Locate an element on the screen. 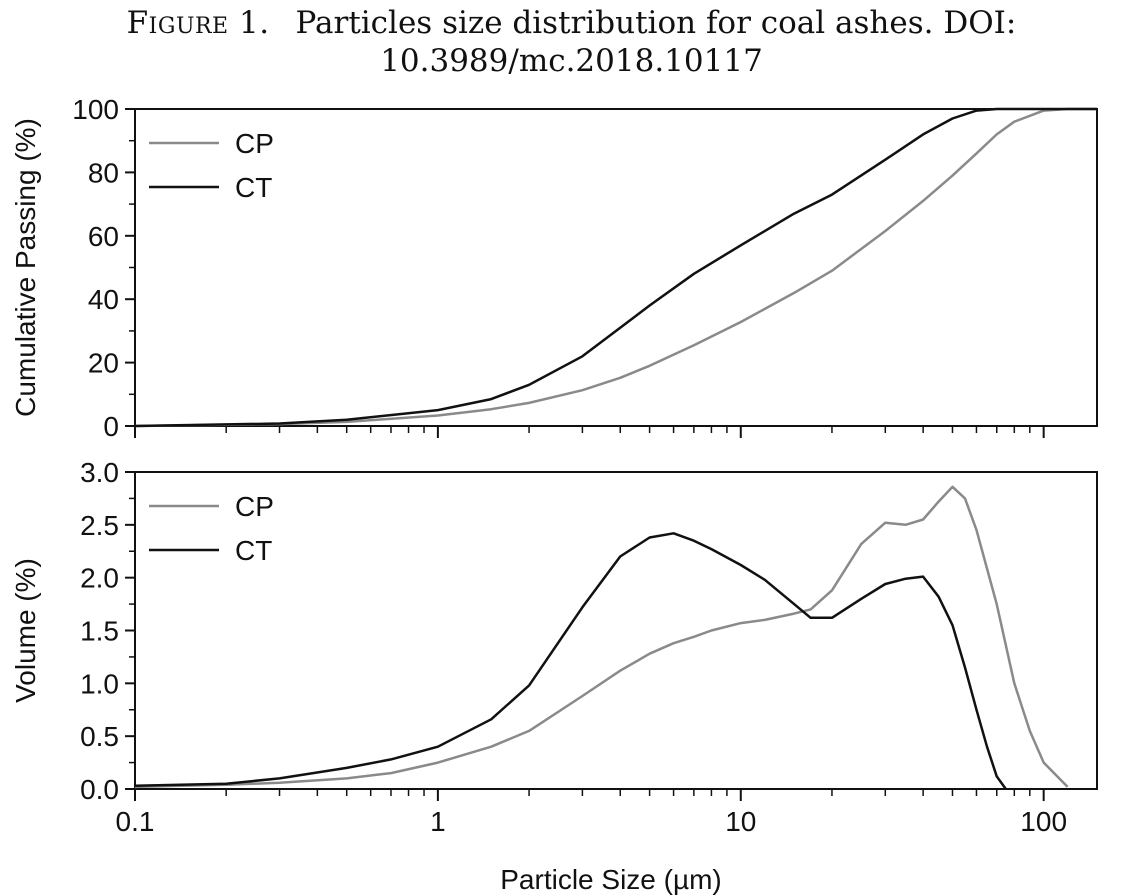  y-tick-label: 2.0 is located at coordinates (99, 578).